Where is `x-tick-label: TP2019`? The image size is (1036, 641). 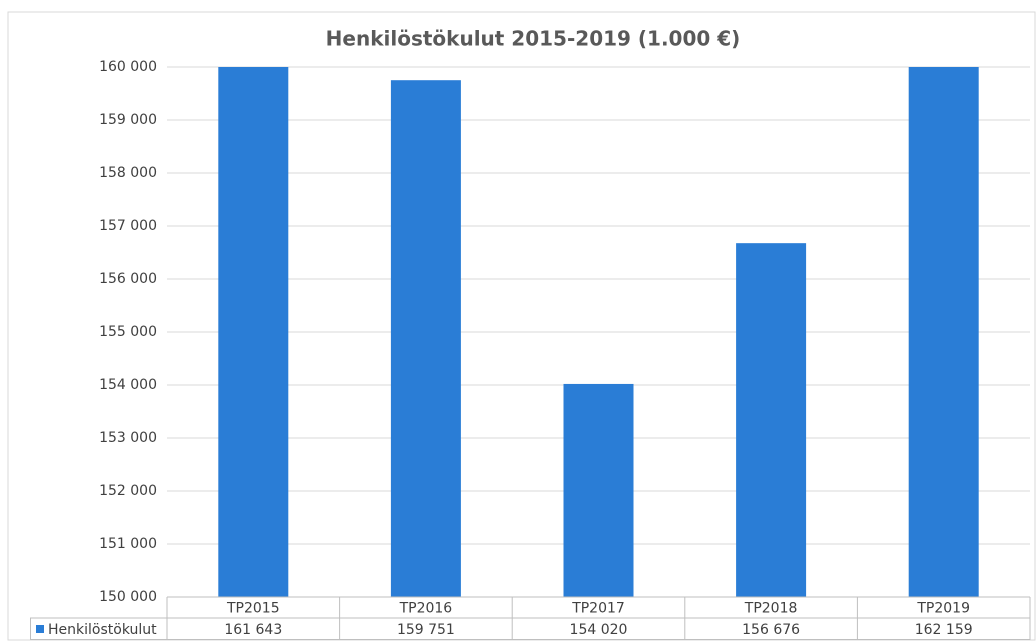 x-tick-label: TP2019 is located at coordinates (943, 609).